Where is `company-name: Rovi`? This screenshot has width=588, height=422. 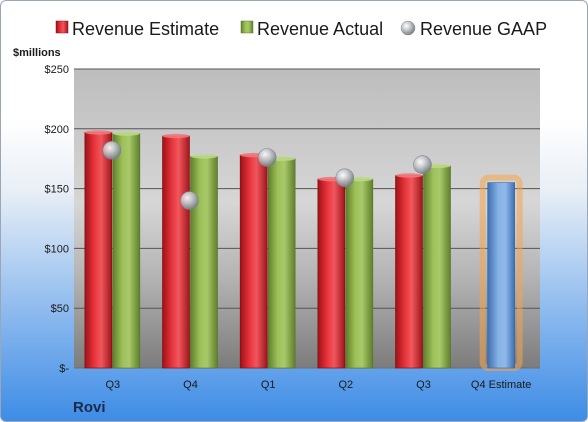
company-name: Rovi is located at coordinates (89, 407).